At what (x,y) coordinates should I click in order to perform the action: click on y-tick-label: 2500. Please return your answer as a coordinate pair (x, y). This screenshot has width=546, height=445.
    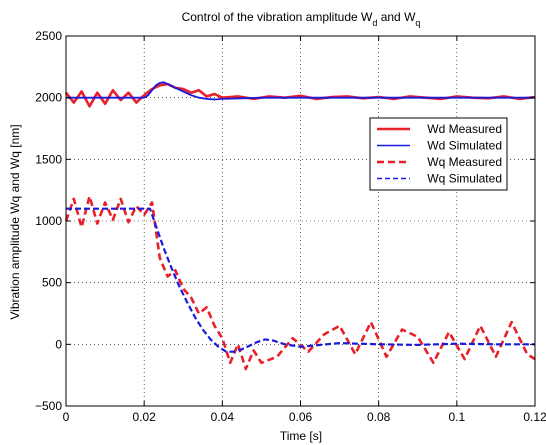
    Looking at the image, I should click on (48, 36).